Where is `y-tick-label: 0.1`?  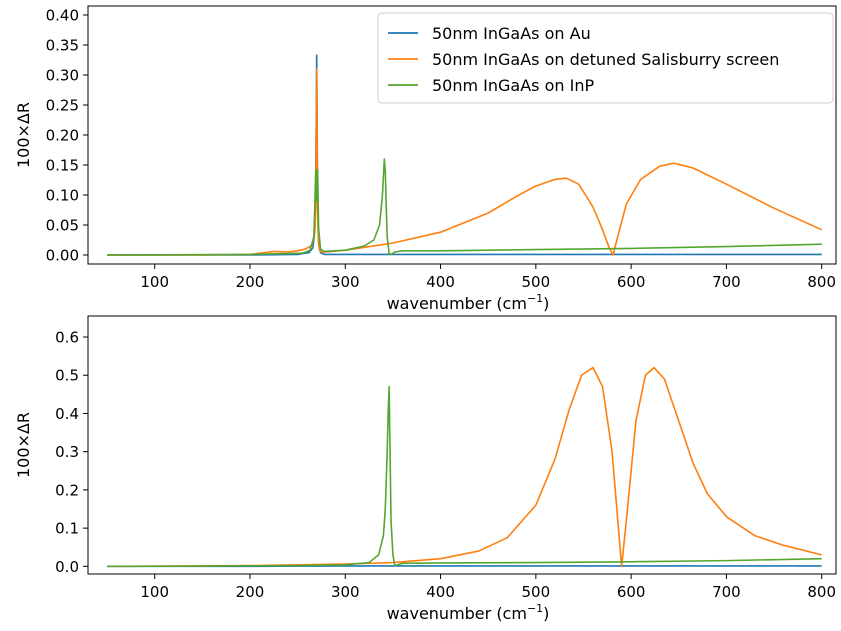
y-tick-label: 0.1 is located at coordinates (67, 529).